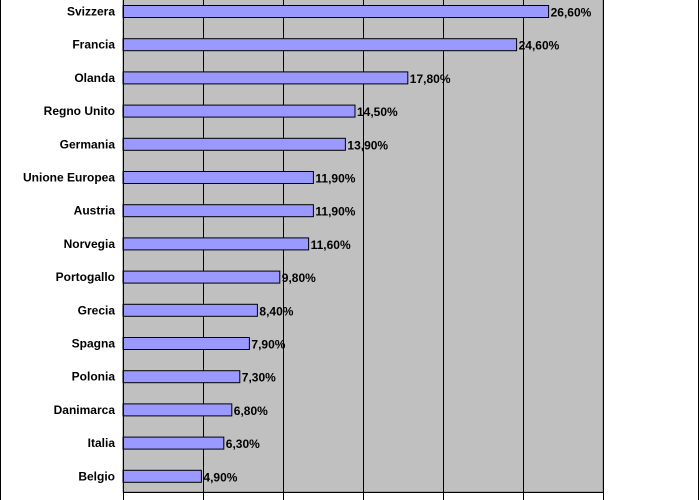 The height and width of the screenshot is (500, 700). What do you see at coordinates (335, 179) in the screenshot?
I see `value-label-5: 11,90%` at bounding box center [335, 179].